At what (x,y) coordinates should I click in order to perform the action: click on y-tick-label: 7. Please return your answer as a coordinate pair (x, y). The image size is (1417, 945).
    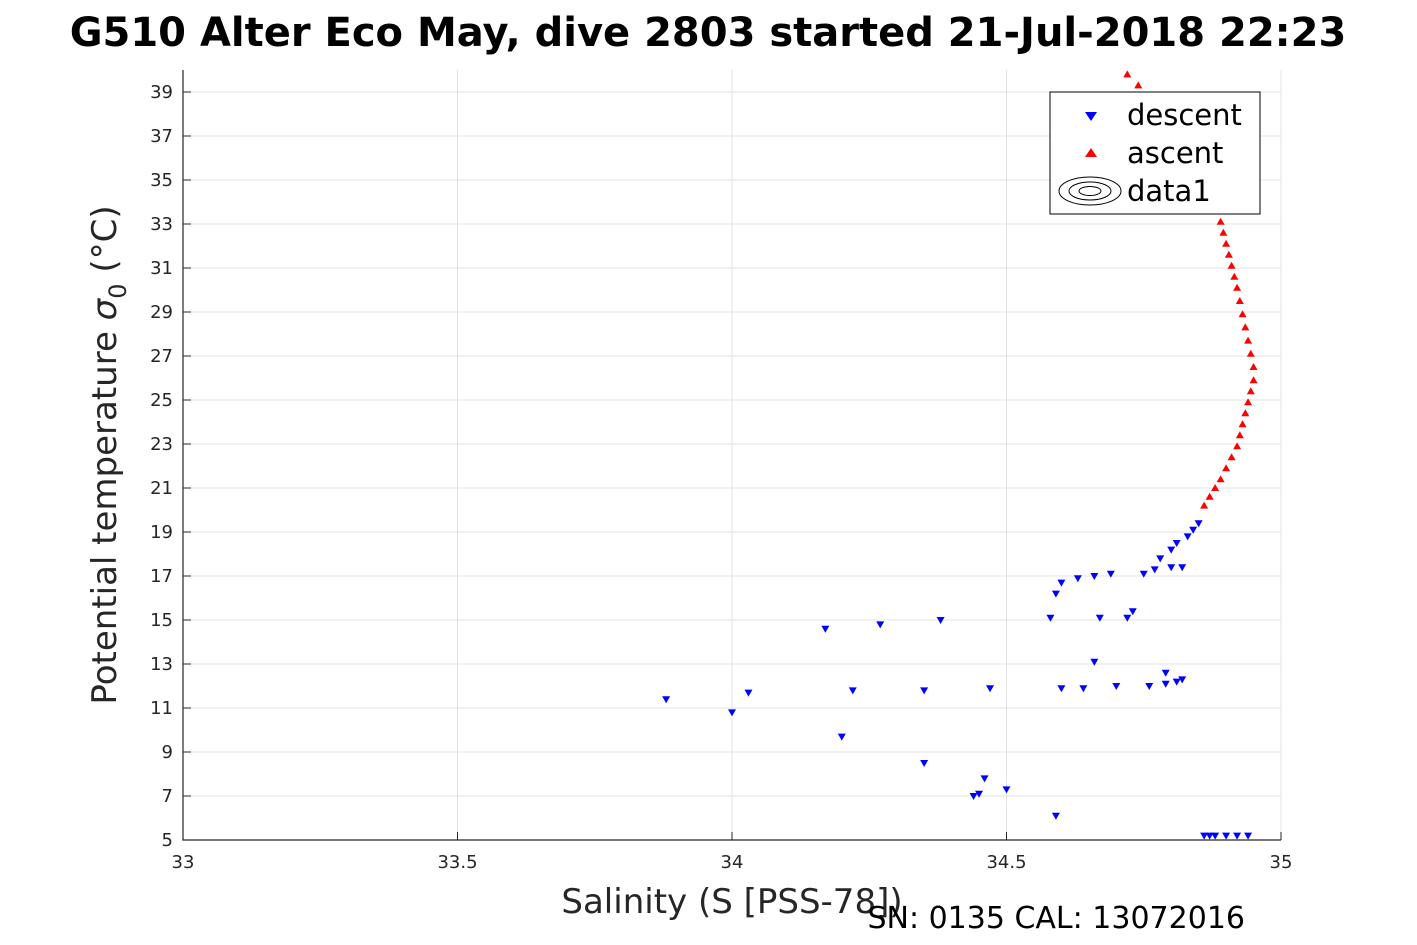
    Looking at the image, I should click on (167, 796).